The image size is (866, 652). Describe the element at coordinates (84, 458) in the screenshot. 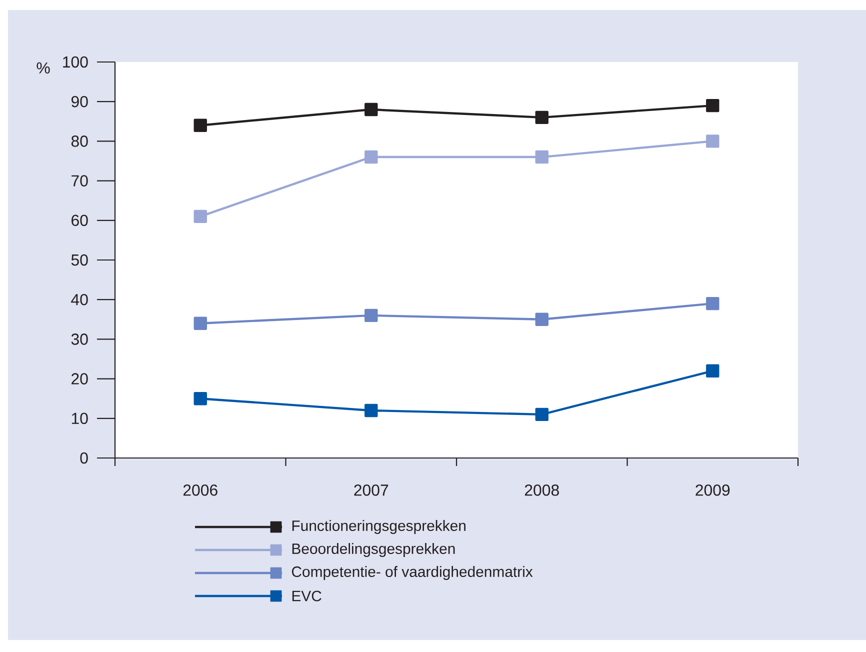

I see `y-tick-label: 0` at that location.